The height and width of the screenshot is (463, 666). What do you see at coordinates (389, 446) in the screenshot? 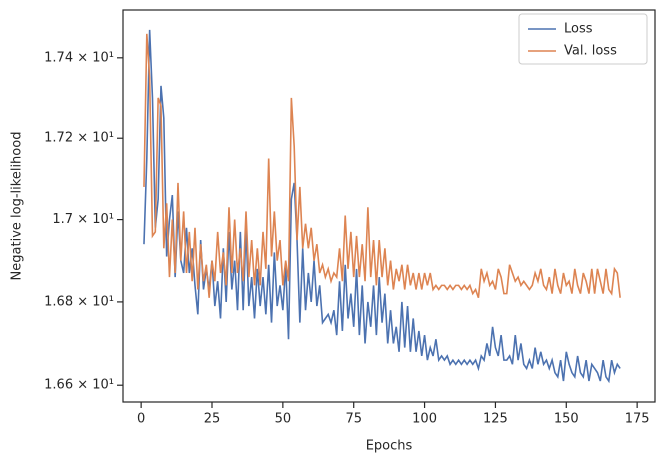
I see `x-axis-label: Epochs` at bounding box center [389, 446].